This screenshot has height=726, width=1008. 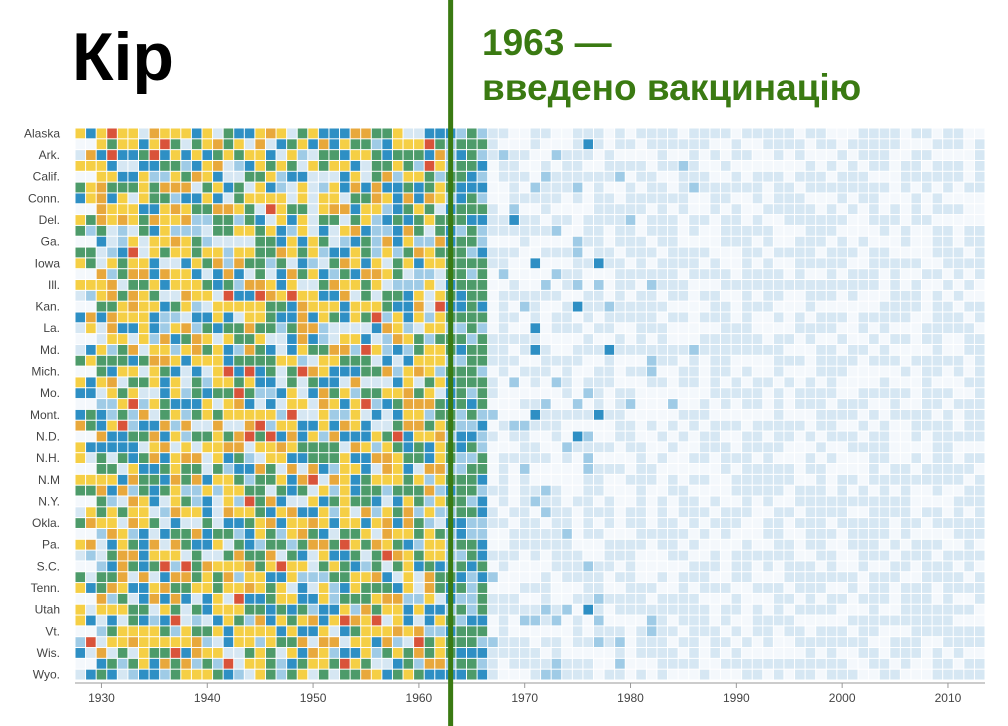 What do you see at coordinates (419, 698) in the screenshot?
I see `x-tick-label: 1960` at bounding box center [419, 698].